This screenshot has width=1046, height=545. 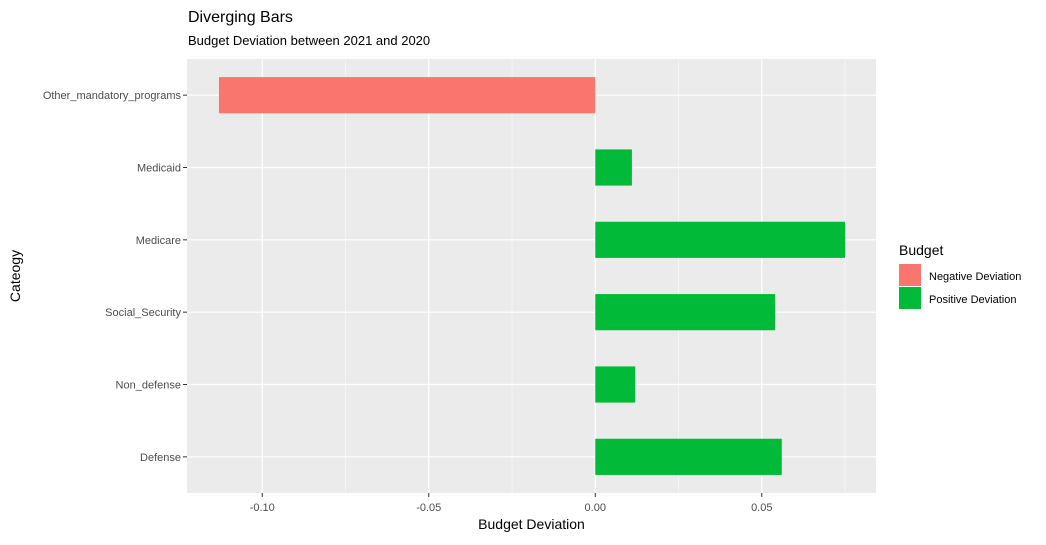 I want to click on x-tick-label: 0.05, so click(x=761, y=508).